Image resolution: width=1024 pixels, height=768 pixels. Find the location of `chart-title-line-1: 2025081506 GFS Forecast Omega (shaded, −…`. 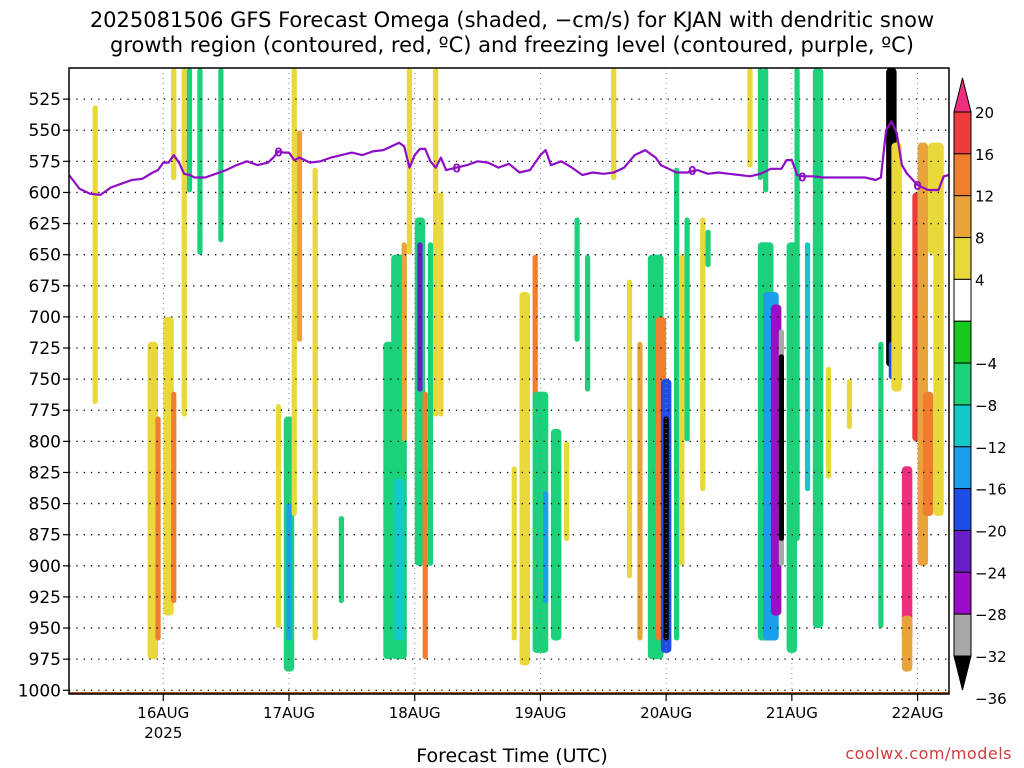

chart-title-line-1: 2025081506 GFS Forecast Omega (shaded, −… is located at coordinates (512, 20).